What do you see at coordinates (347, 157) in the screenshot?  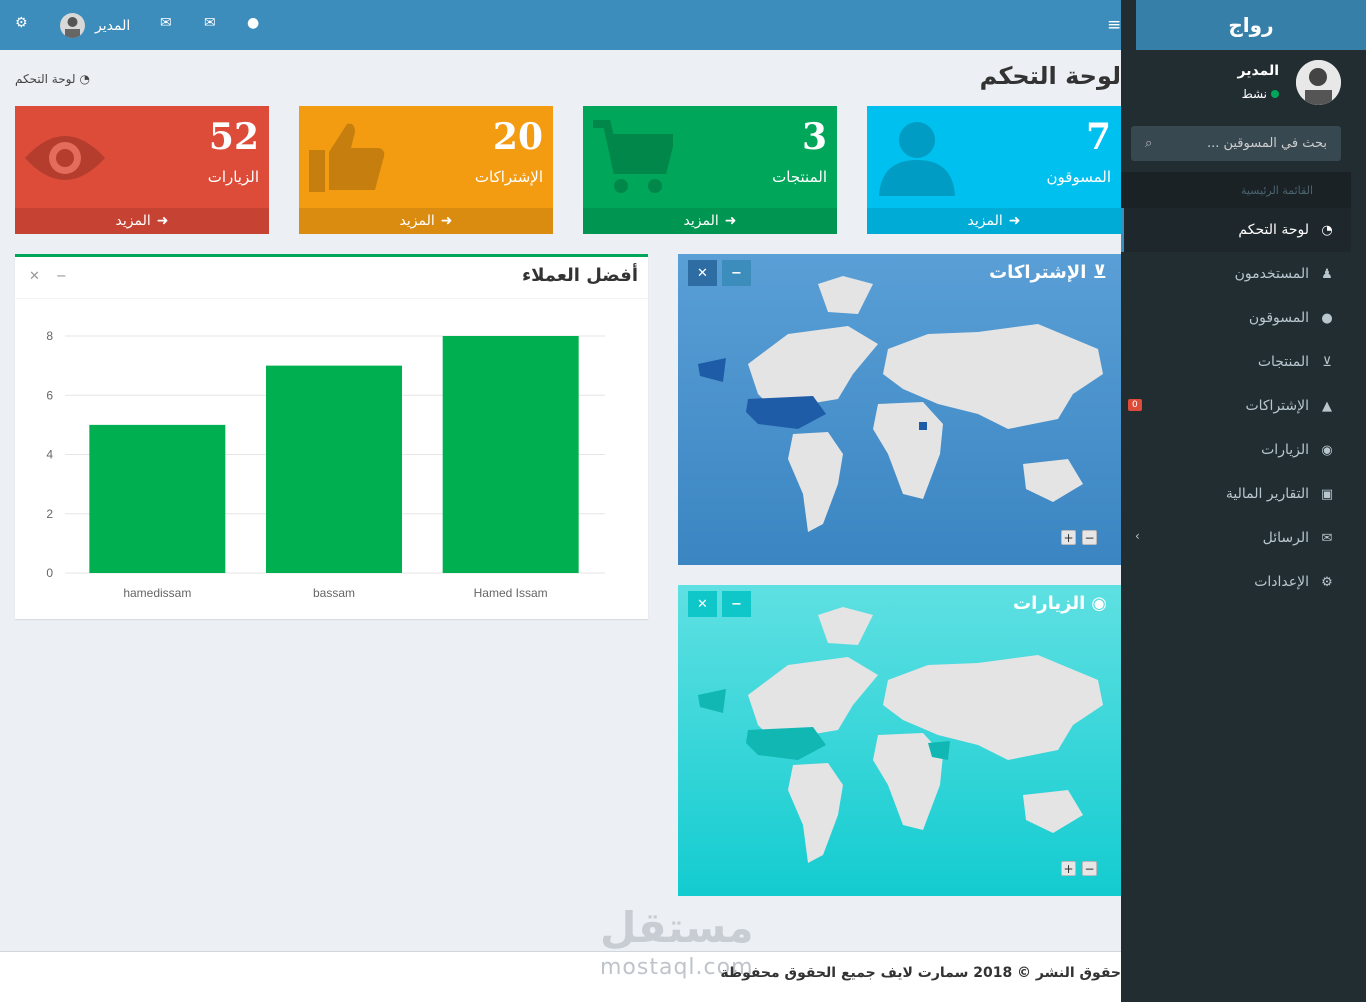 I see `thumbs-up-icon` at bounding box center [347, 157].